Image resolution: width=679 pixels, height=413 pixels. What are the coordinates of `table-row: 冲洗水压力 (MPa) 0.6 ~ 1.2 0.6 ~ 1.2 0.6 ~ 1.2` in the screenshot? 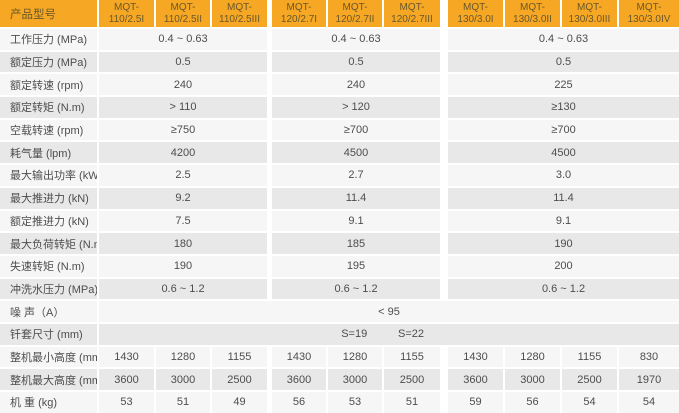 It's located at (339, 289).